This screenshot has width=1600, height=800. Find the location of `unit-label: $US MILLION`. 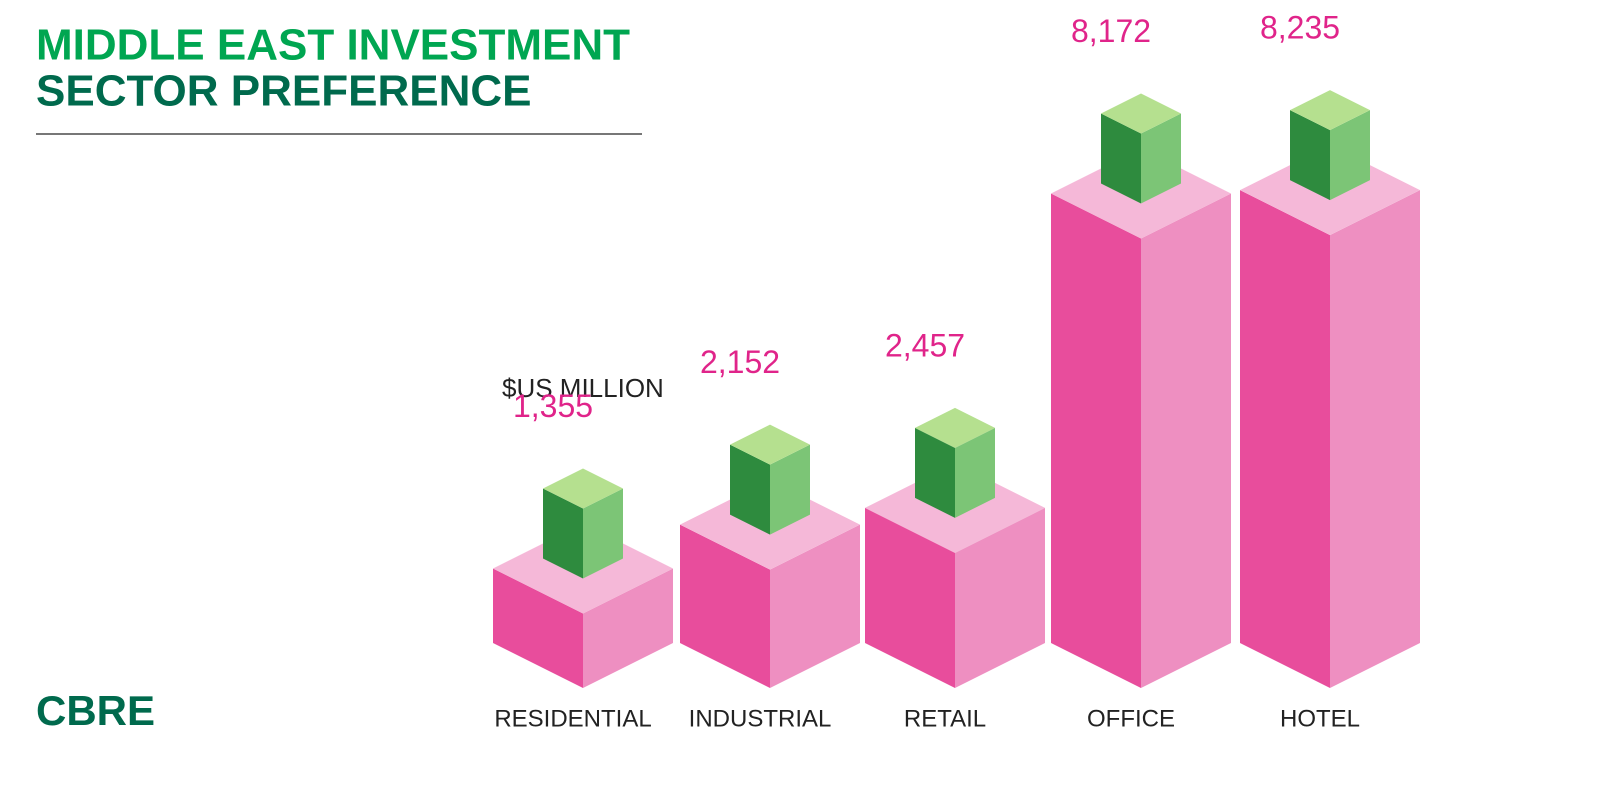

unit-label: $US MILLION is located at coordinates (583, 388).